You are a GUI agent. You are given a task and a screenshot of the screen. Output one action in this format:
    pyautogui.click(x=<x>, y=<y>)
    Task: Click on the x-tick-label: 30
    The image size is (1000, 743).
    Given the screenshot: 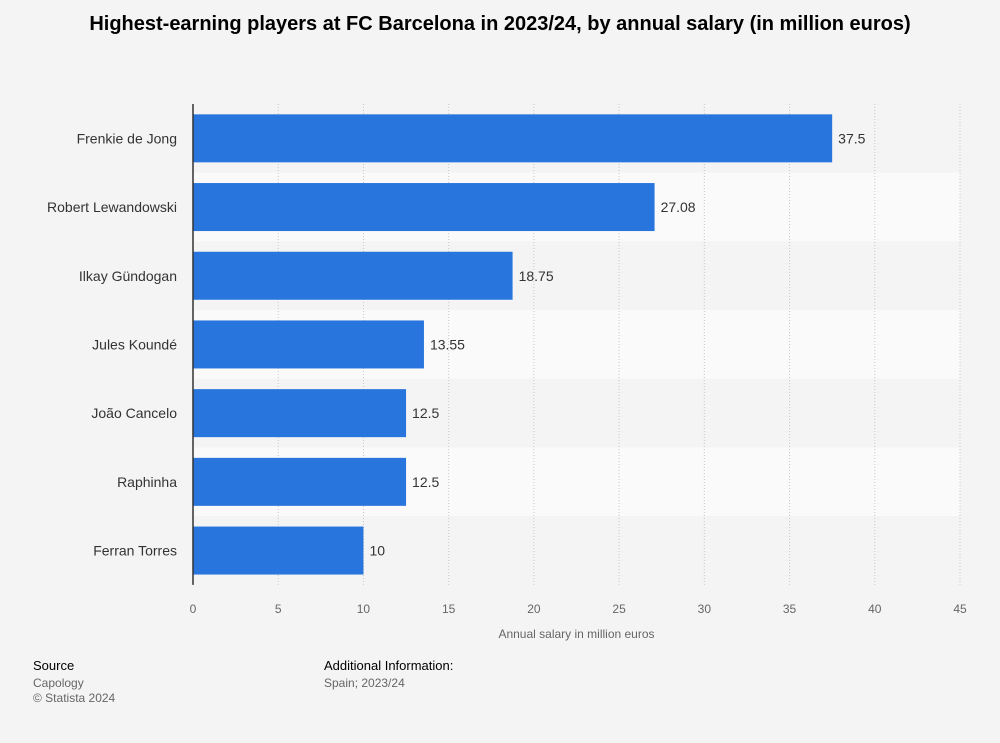 What is the action you would take?
    pyautogui.click(x=705, y=609)
    